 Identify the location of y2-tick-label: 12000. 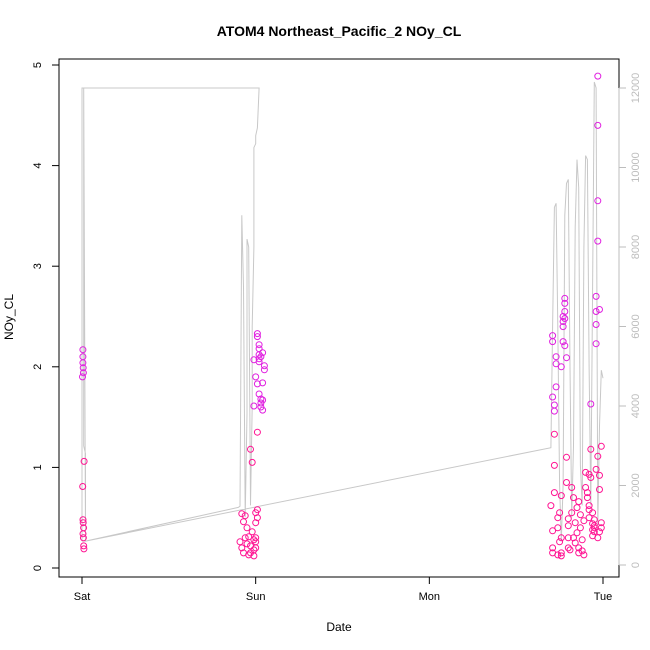
(636, 88).